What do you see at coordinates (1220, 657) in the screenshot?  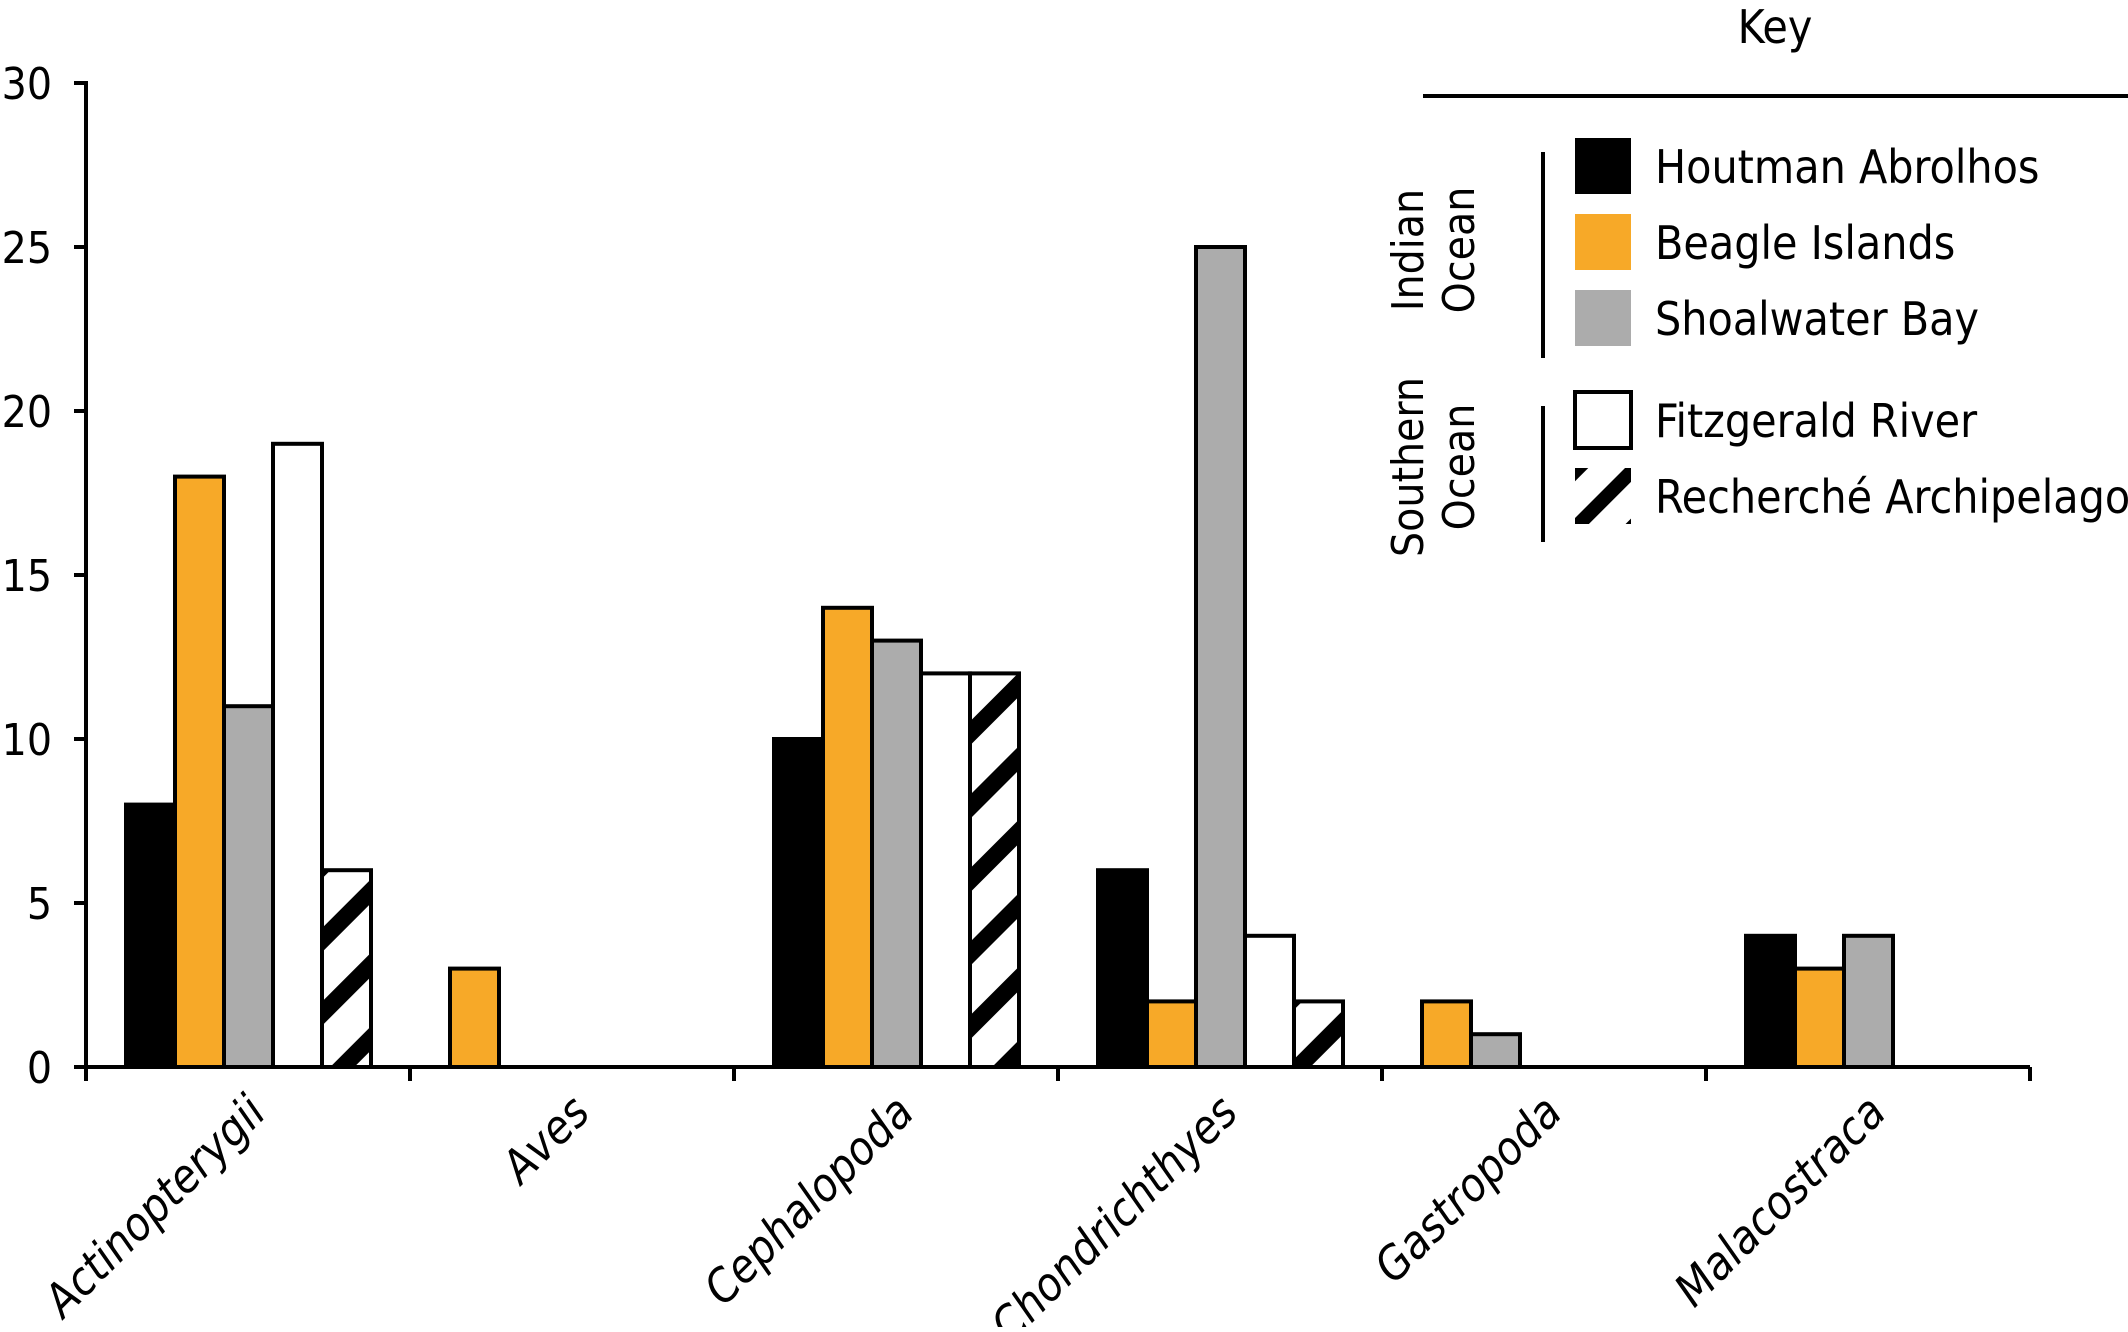 I see `bar-chondrichthyes-shoalwater-bay` at bounding box center [1220, 657].